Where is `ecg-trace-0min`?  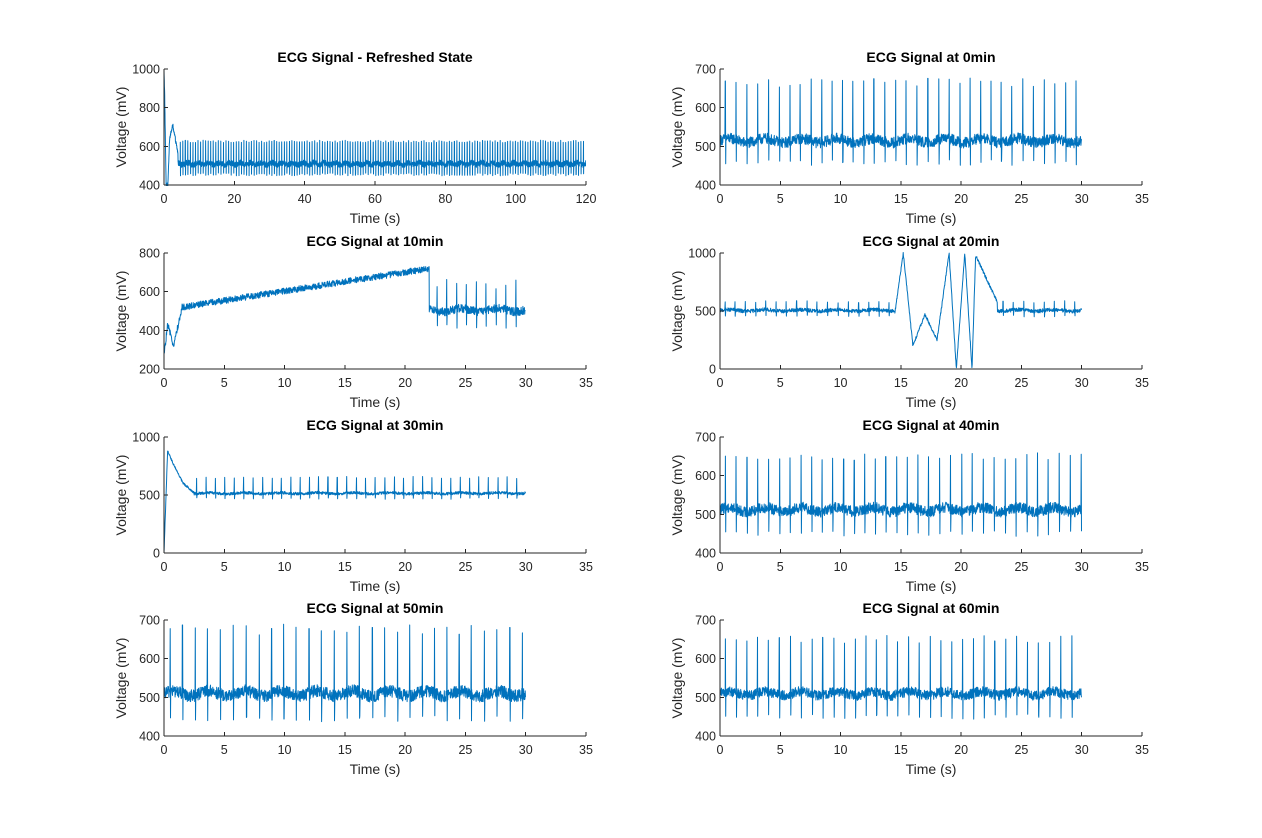 ecg-trace-0min is located at coordinates (901, 121).